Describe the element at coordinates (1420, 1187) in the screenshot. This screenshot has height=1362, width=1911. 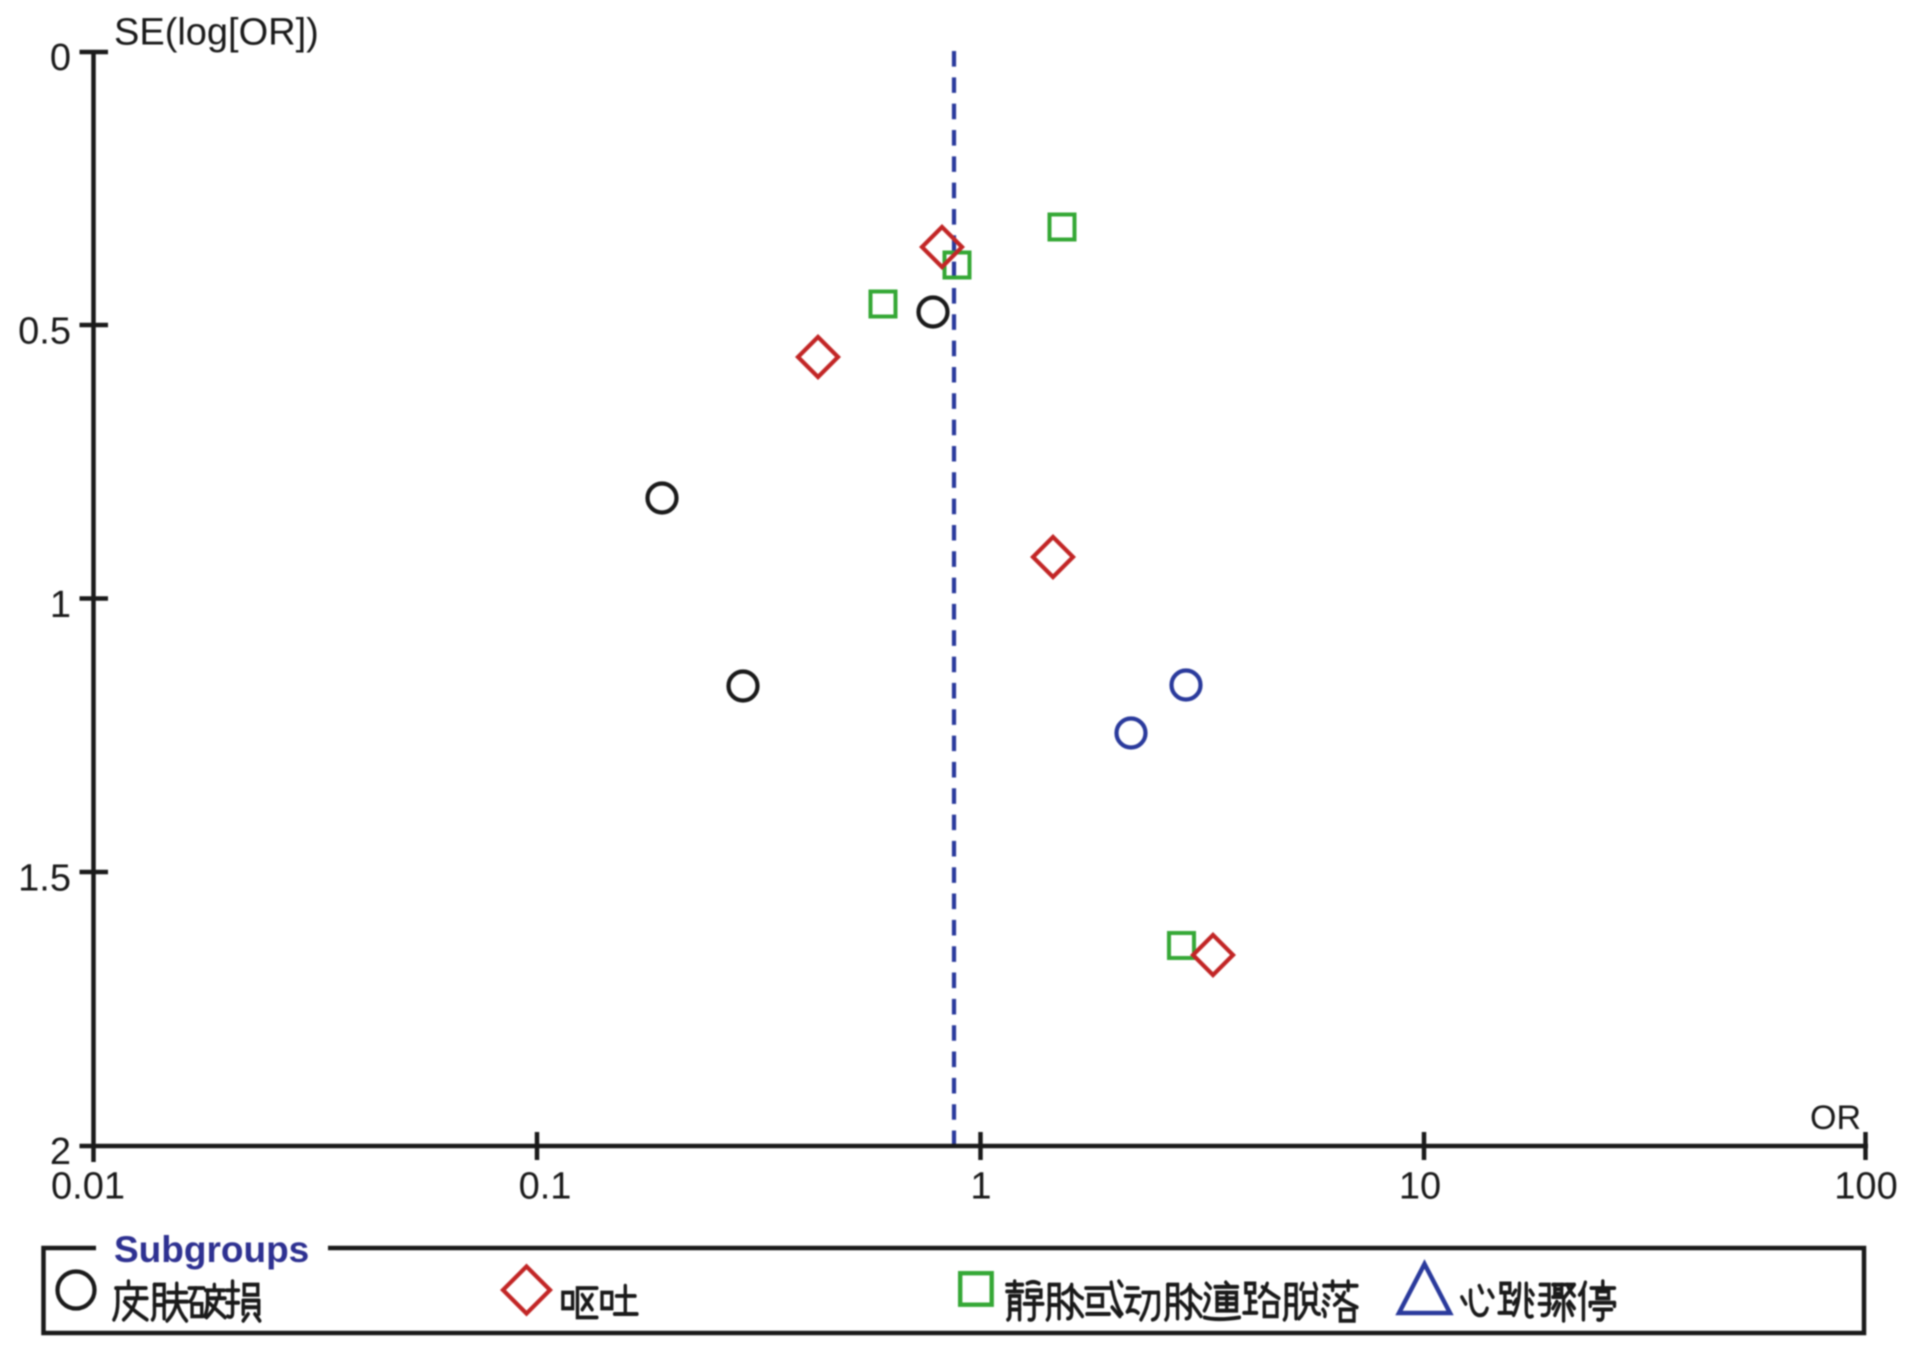
I see `svg-text: 10` at that location.